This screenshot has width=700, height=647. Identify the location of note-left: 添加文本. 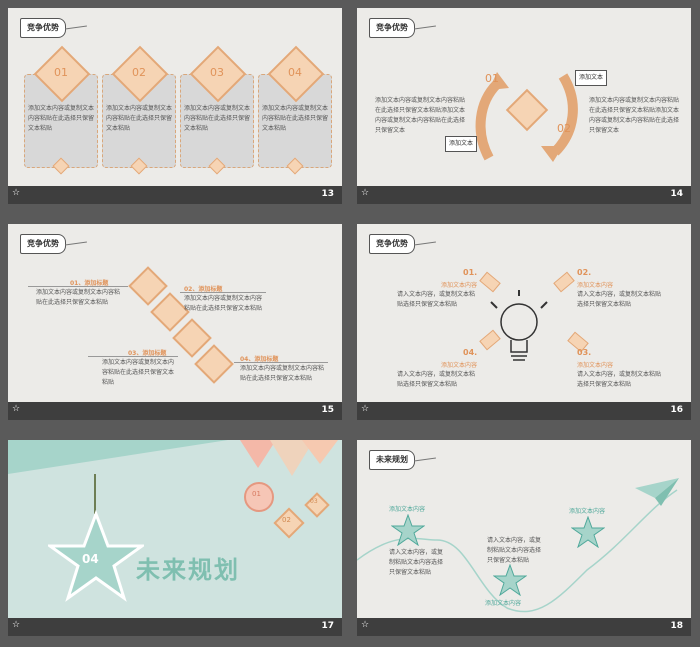
(461, 144).